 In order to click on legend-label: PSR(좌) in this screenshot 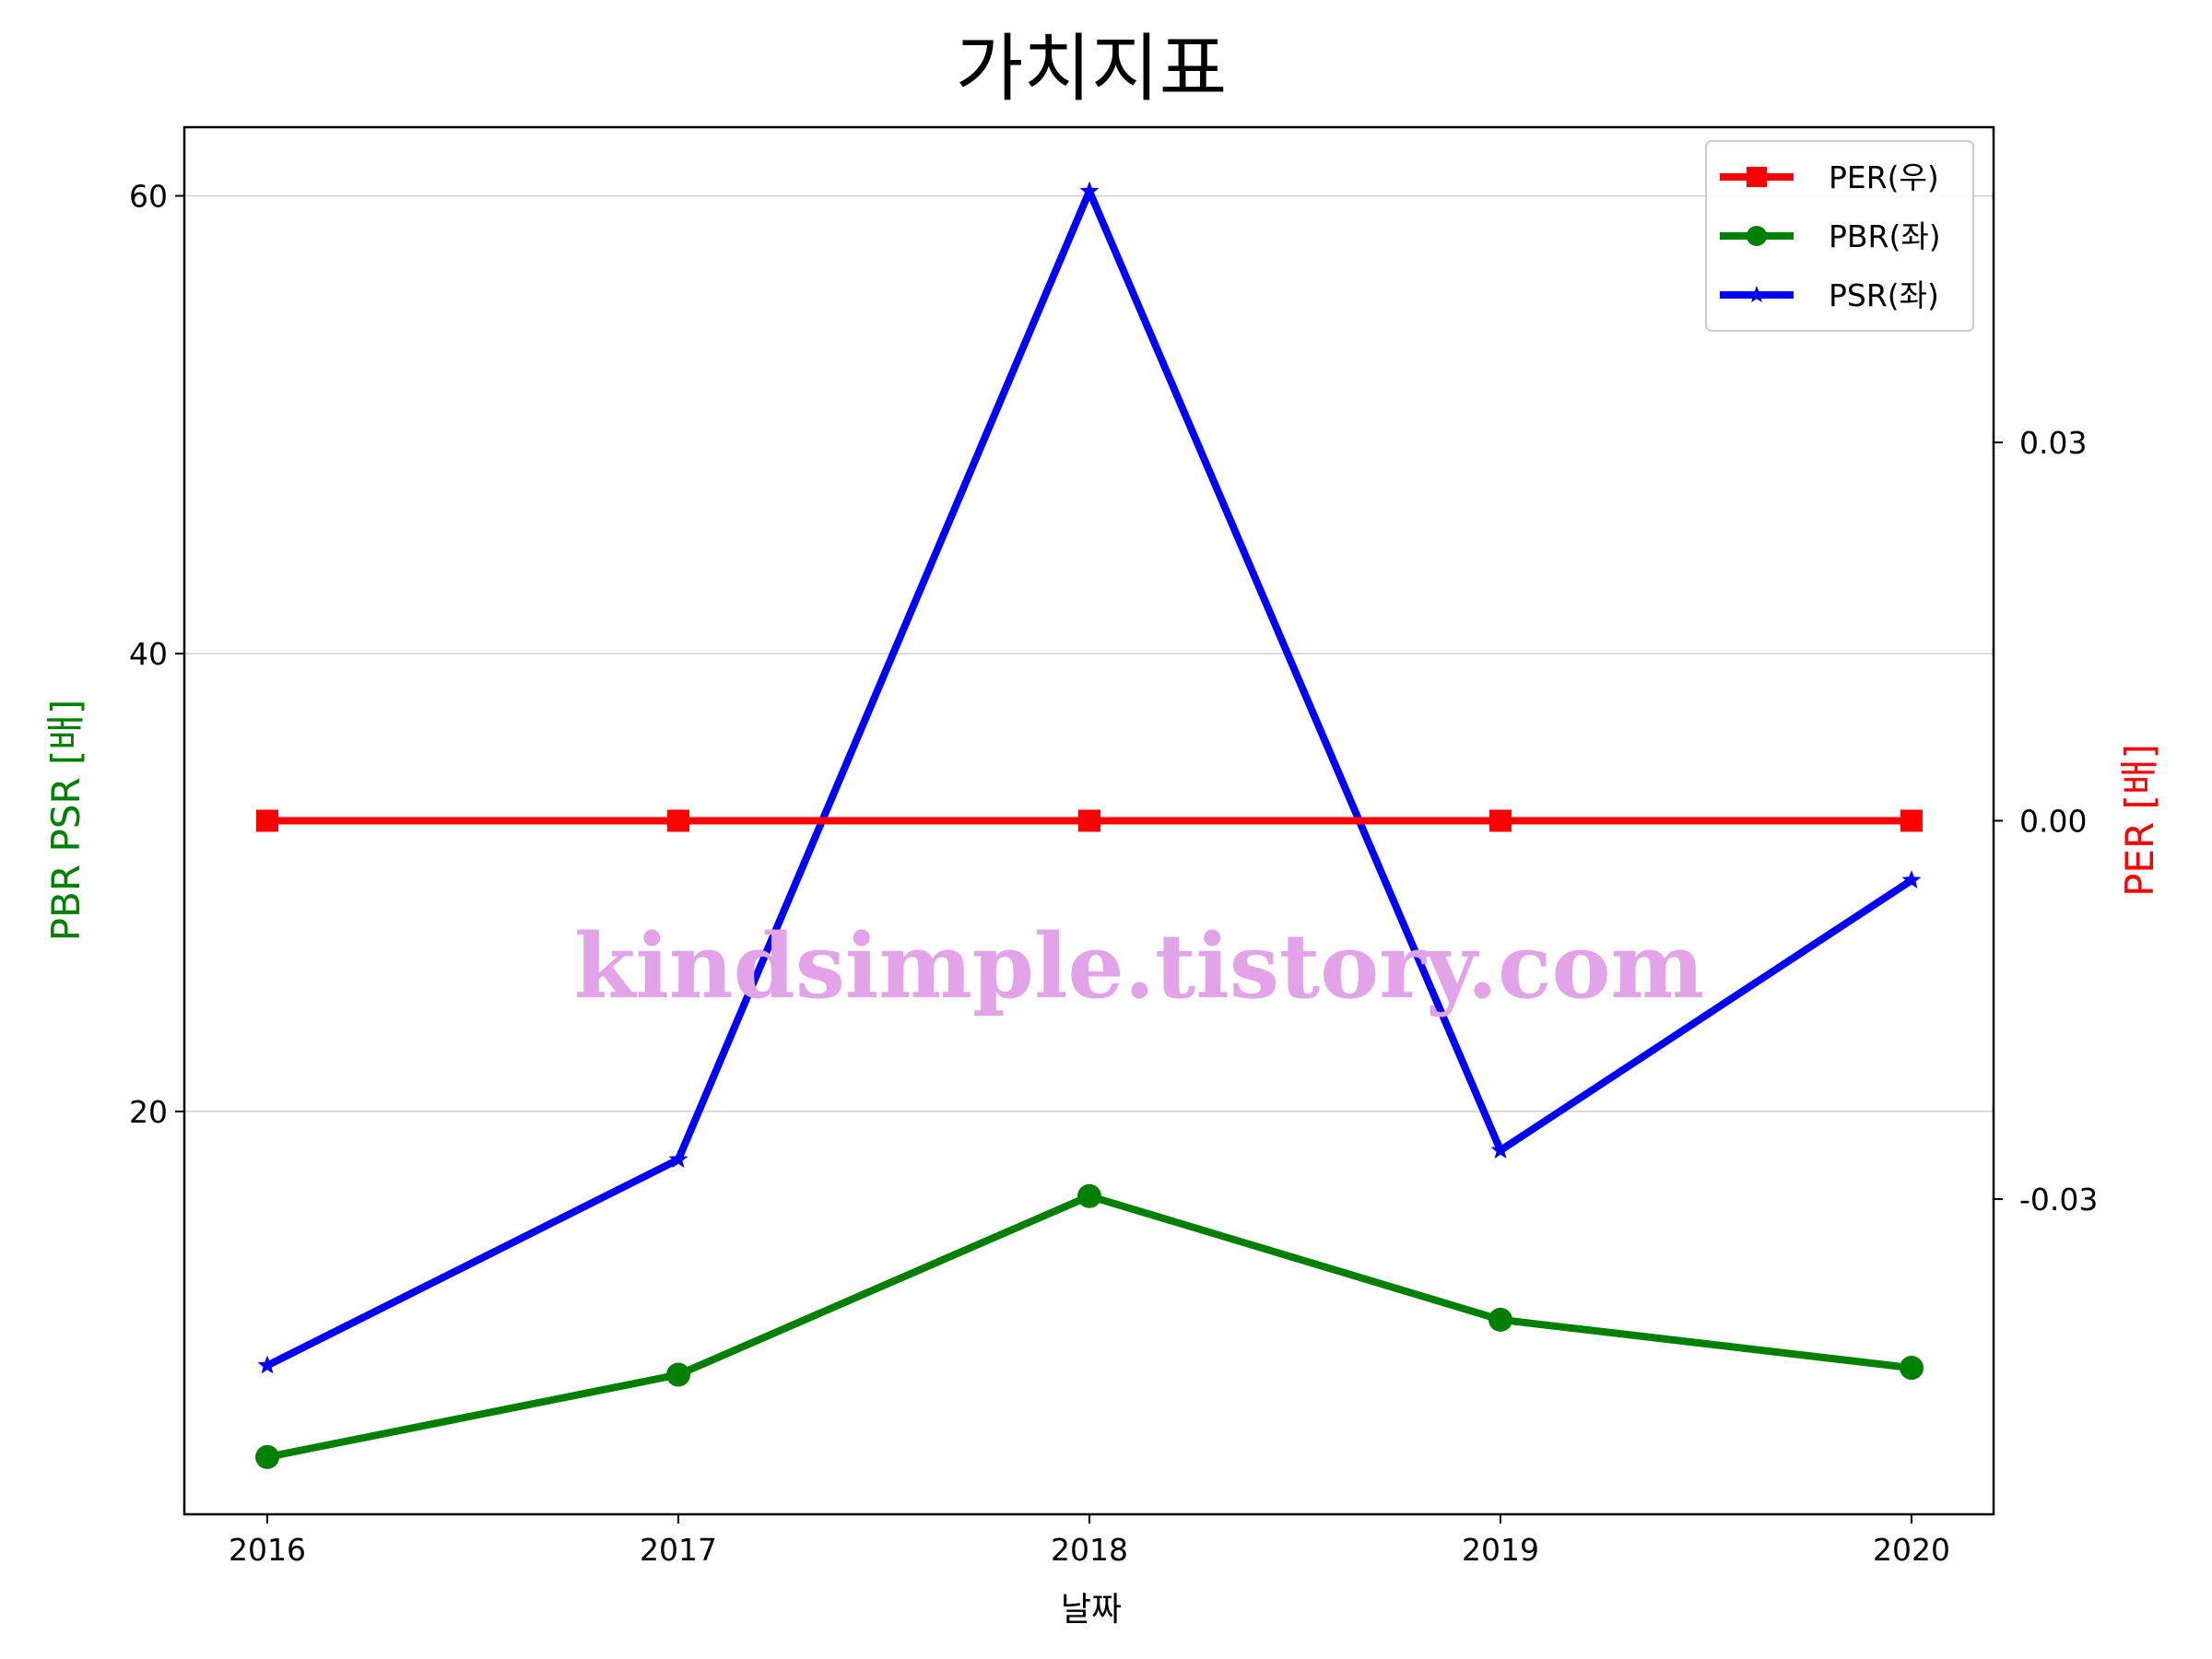, I will do `click(1884, 295)`.